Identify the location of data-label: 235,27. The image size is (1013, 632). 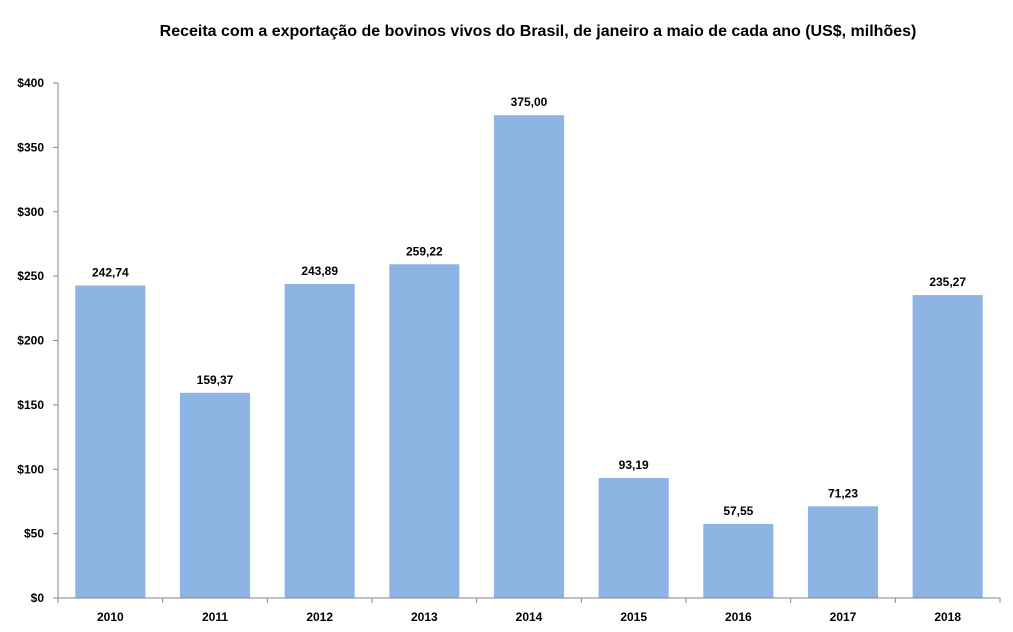
(947, 282).